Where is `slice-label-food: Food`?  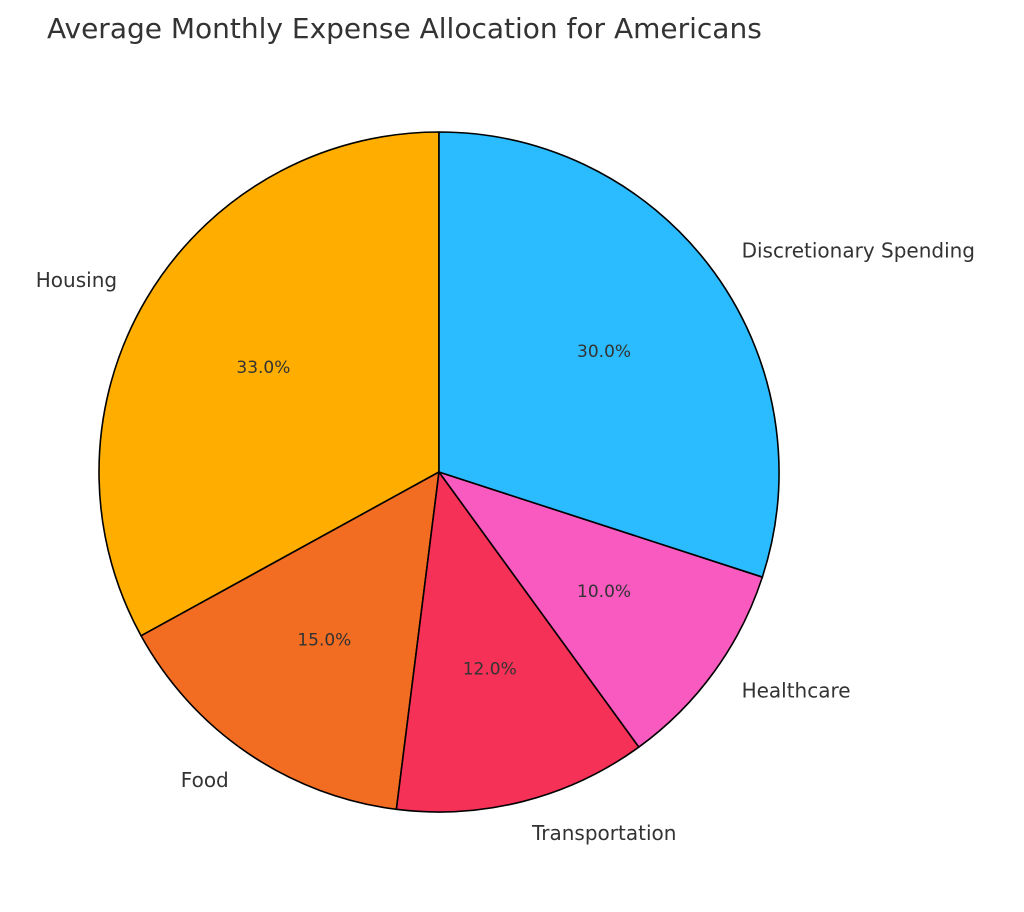 slice-label-food: Food is located at coordinates (205, 780).